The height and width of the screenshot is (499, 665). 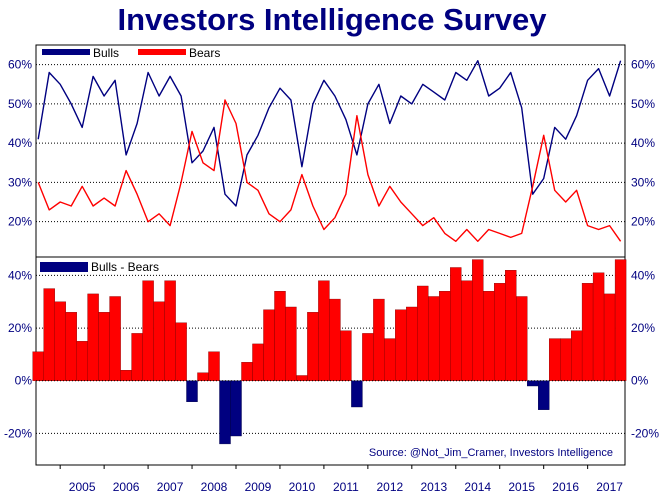 What do you see at coordinates (643, 104) in the screenshot?
I see `top-ytick-label-right: 50%` at bounding box center [643, 104].